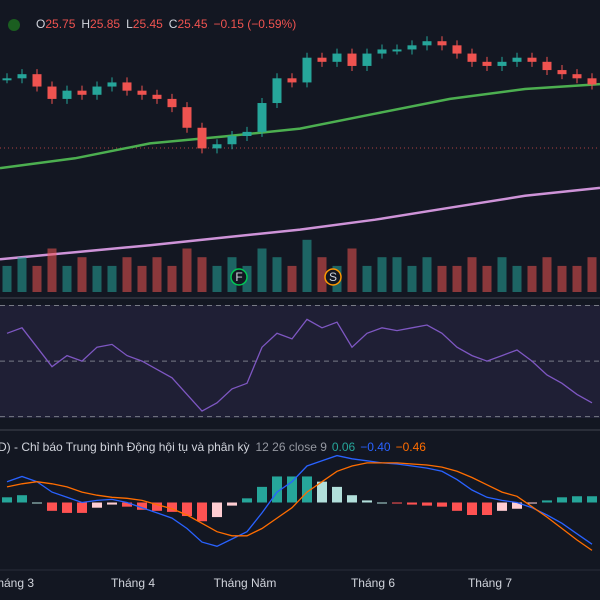 The height and width of the screenshot is (600, 600). Describe the element at coordinates (299, 506) in the screenshot. I see `macd-line` at that location.